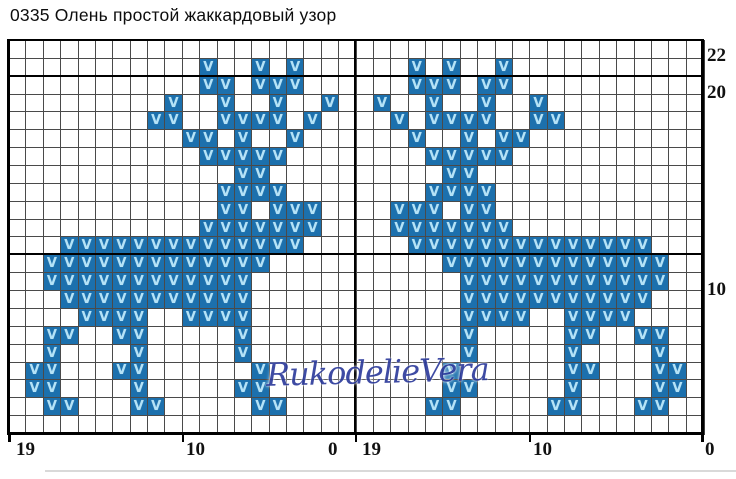 This screenshot has width=736, height=479. What do you see at coordinates (702, 236) in the screenshot?
I see `grid-right-border` at bounding box center [702, 236].